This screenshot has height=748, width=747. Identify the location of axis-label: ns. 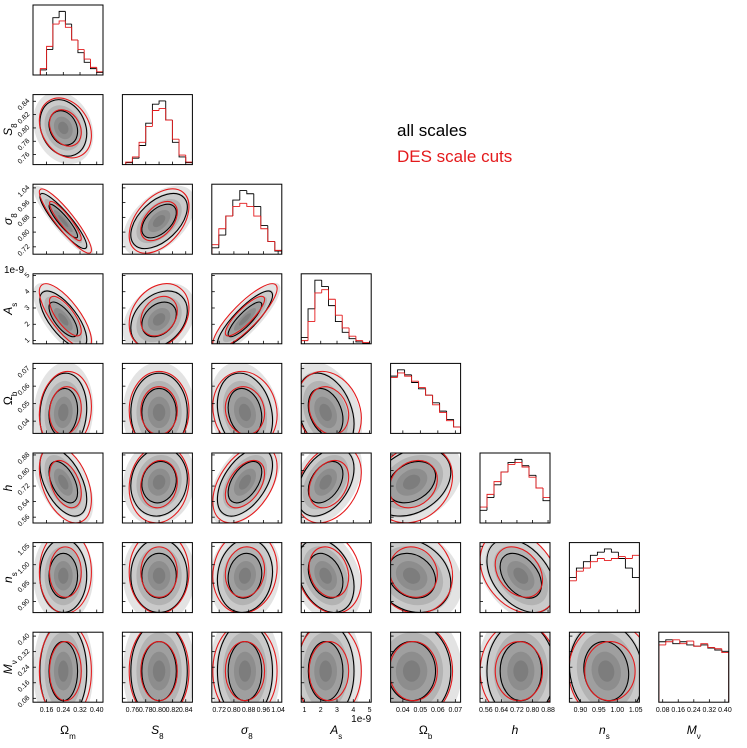
(10, 577).